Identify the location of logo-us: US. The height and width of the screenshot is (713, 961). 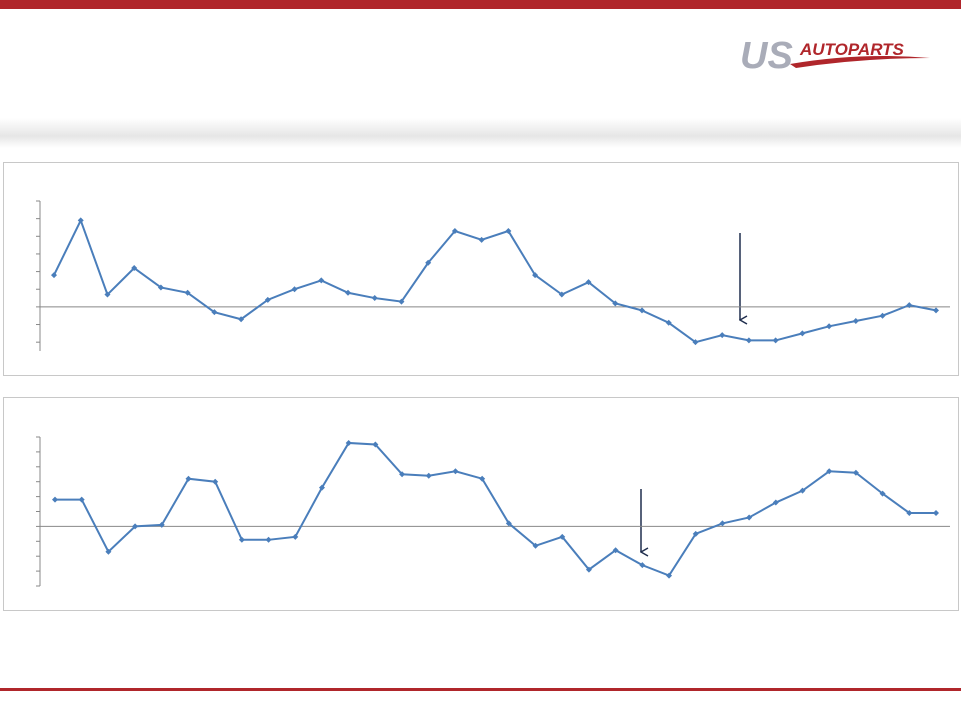
(766, 56).